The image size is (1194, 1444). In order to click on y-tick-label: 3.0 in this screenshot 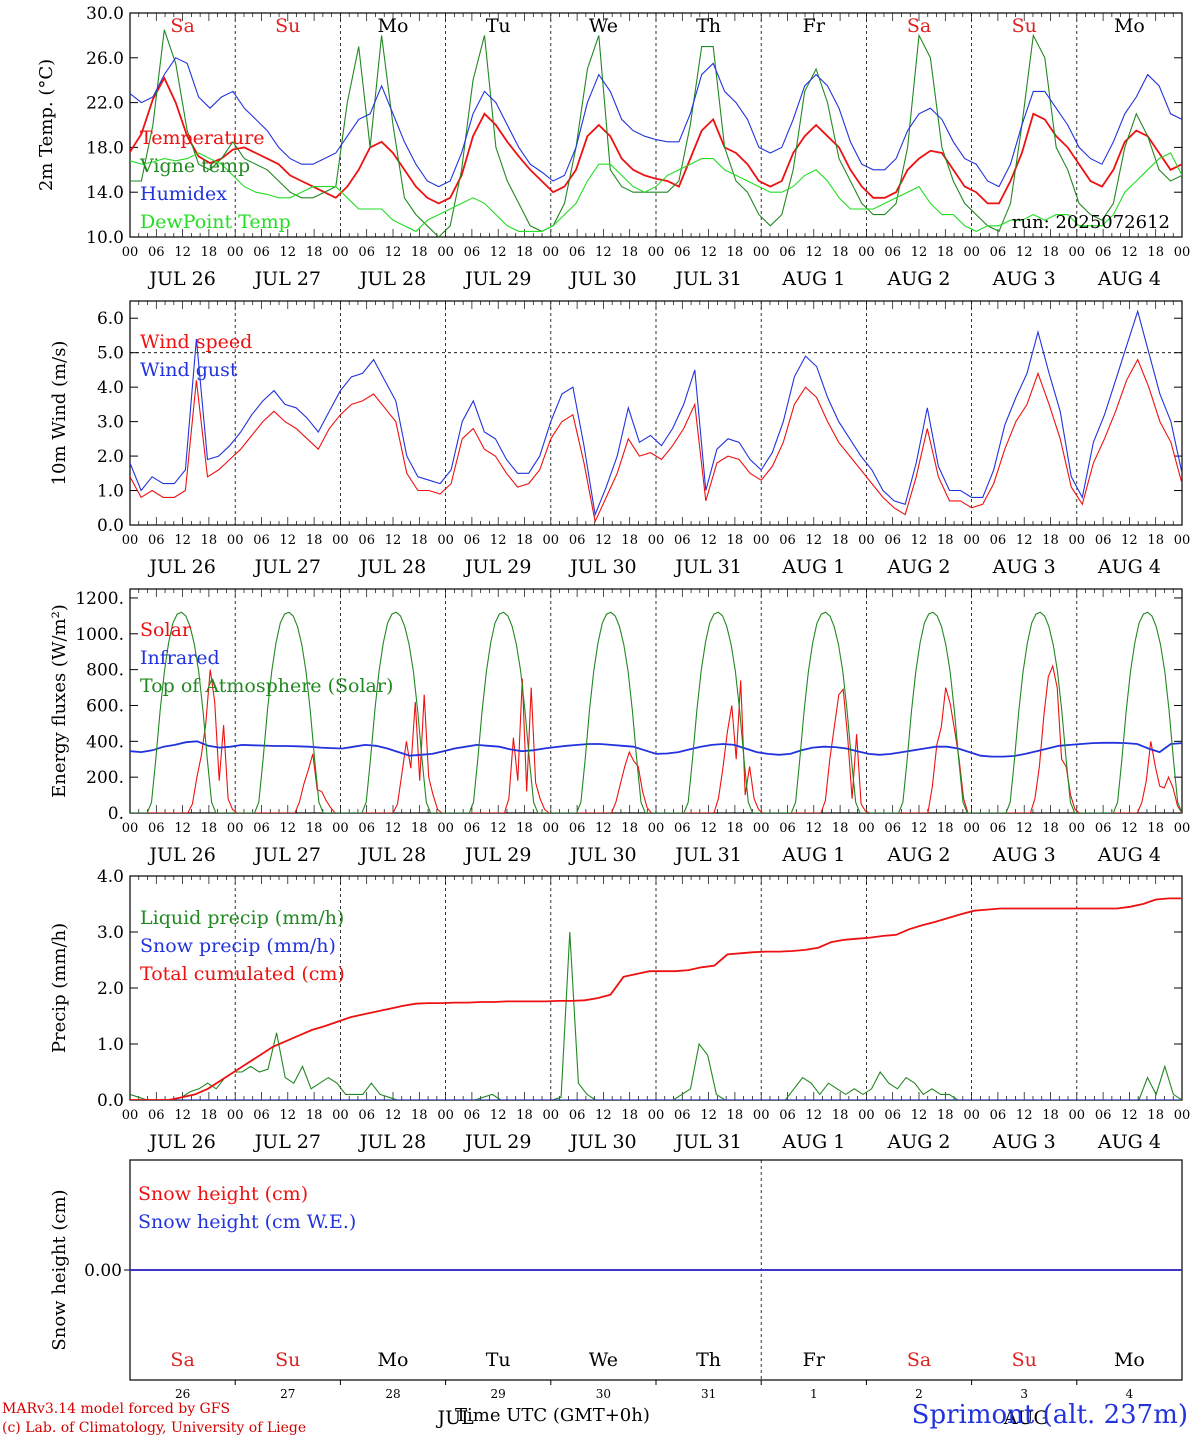, I will do `click(110, 423)`.